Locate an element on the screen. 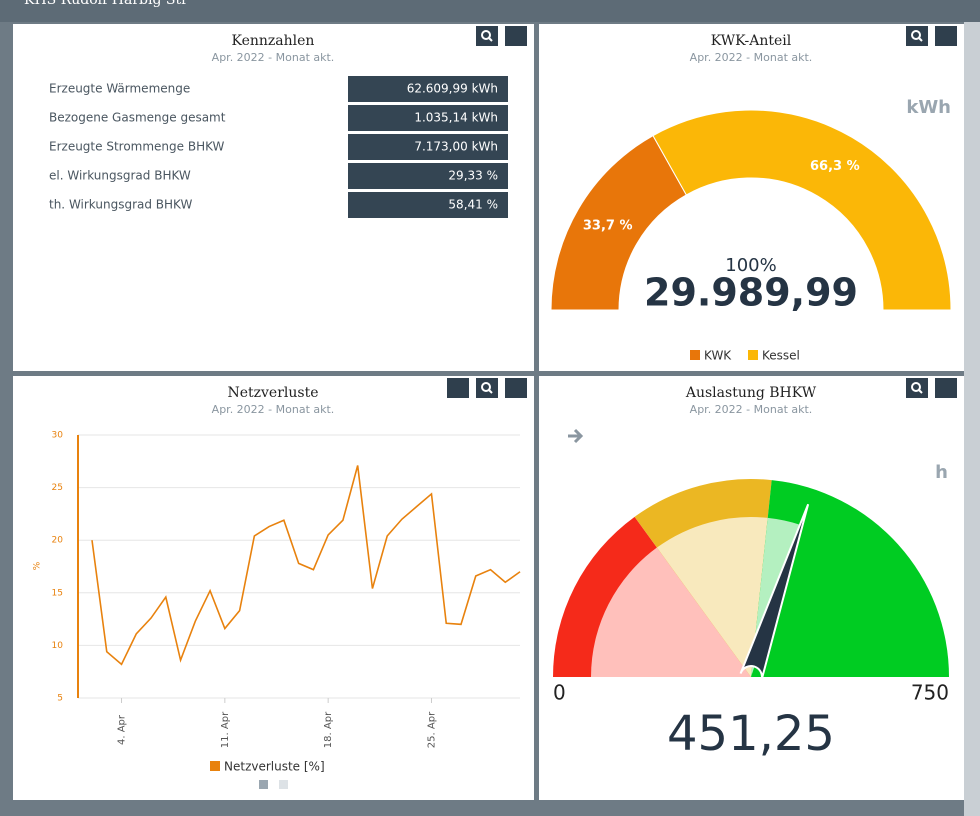 The image size is (980, 816). header-bar is located at coordinates (490, 11).